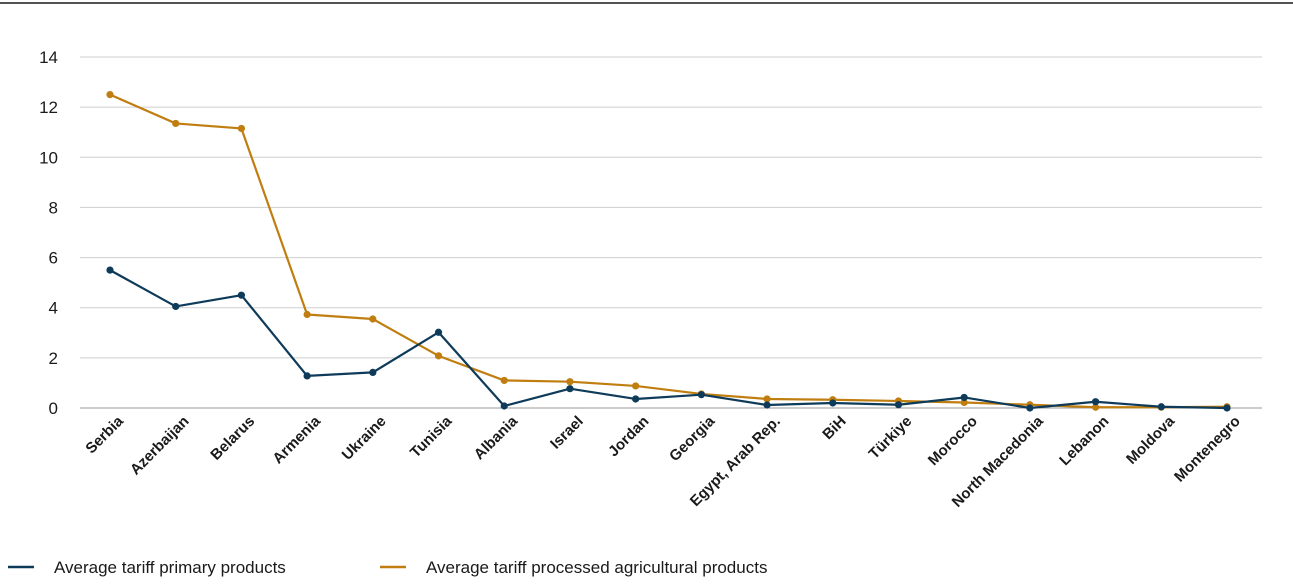  What do you see at coordinates (692, 438) in the screenshot?
I see `x-tick-label: Georgia` at bounding box center [692, 438].